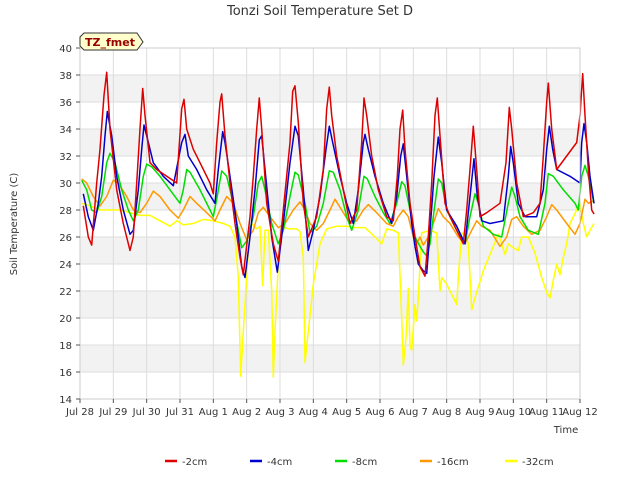 This screenshot has width=640, height=480. Describe the element at coordinates (65, 76) in the screenshot. I see `y-tick-label: 38` at that location.